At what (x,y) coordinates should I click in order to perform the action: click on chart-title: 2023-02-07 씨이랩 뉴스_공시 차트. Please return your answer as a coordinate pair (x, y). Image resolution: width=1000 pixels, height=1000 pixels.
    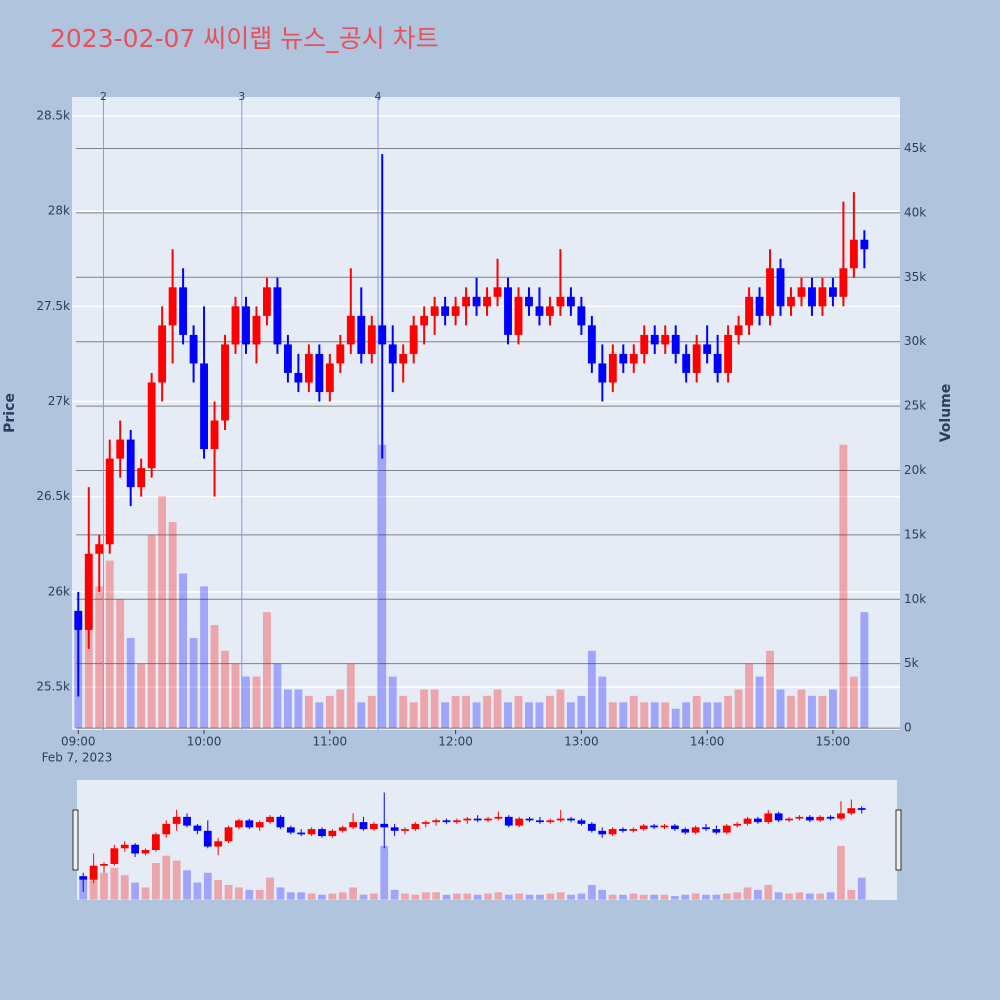
    Looking at the image, I should click on (244, 38).